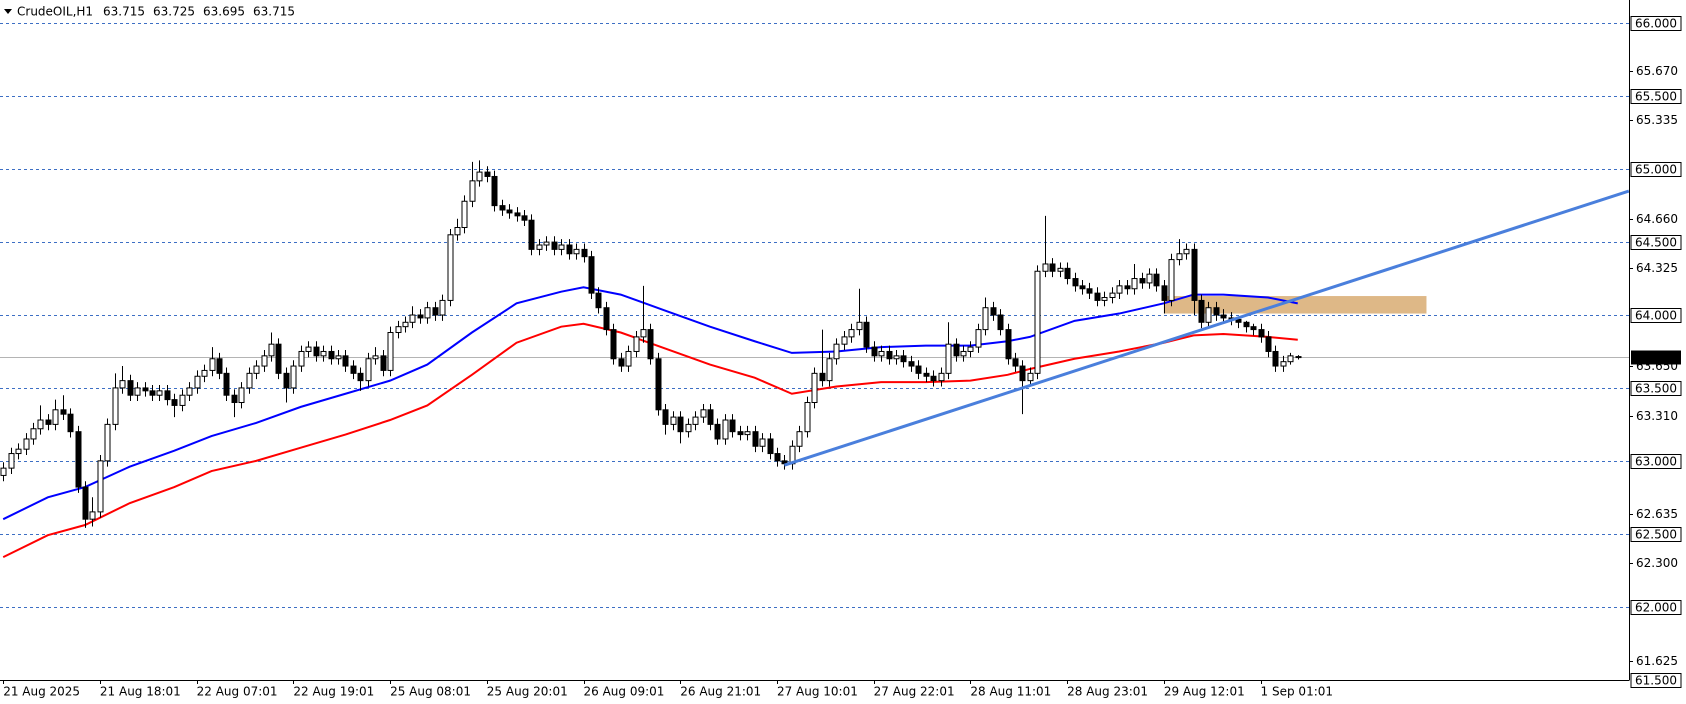 The height and width of the screenshot is (704, 1686). I want to click on y-tick-label: 61.625, so click(1657, 661).